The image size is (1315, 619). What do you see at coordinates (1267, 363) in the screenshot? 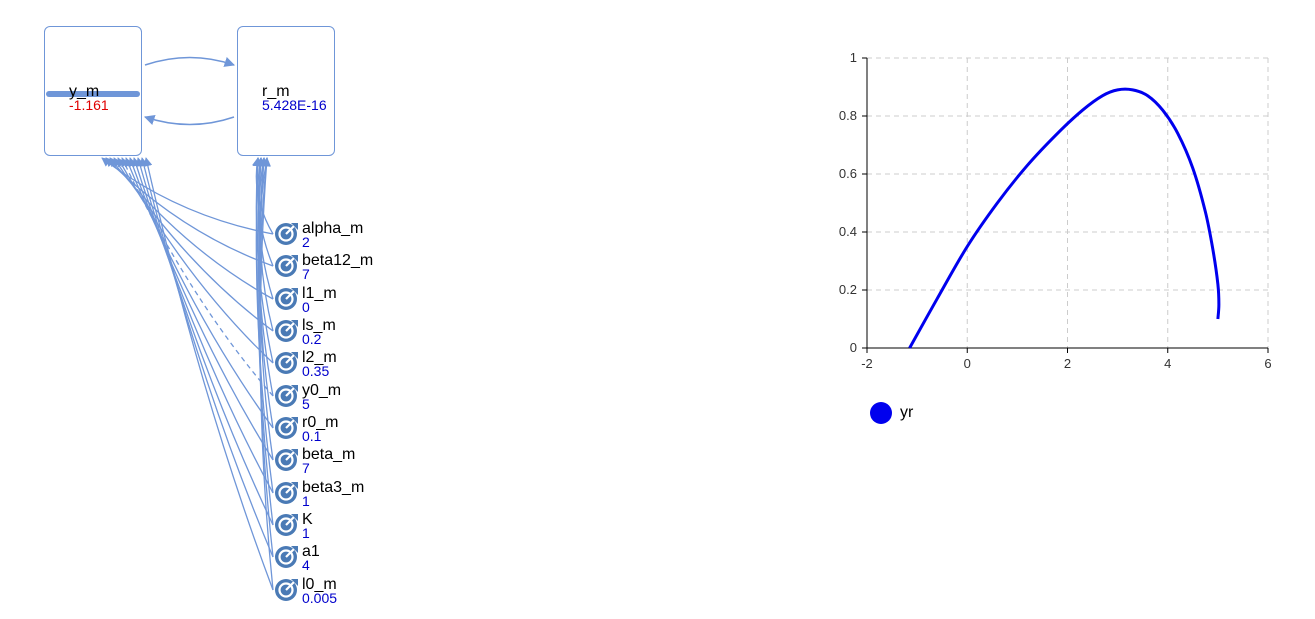
I see `x-tick-label: 6` at bounding box center [1267, 363].